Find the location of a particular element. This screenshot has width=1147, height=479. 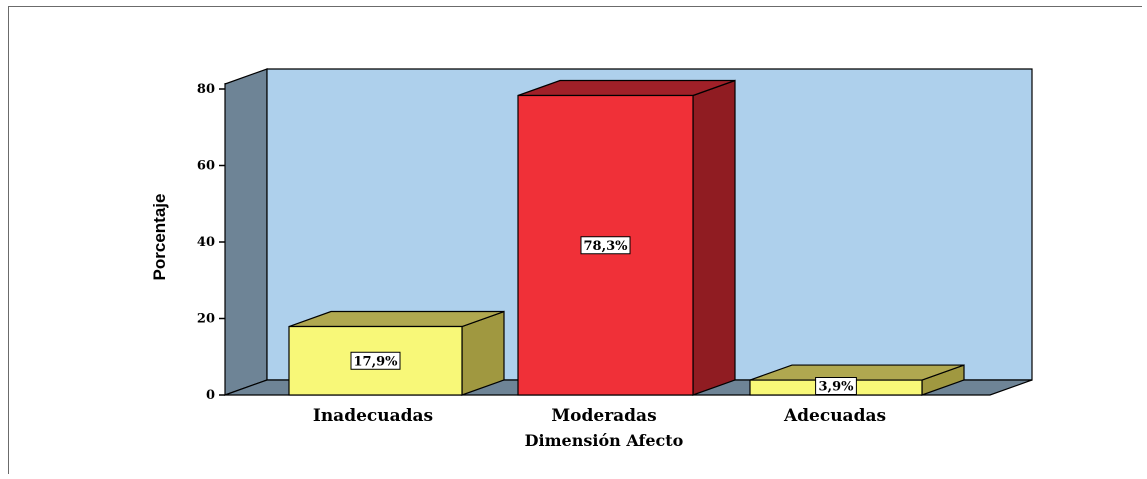

data-label: 17,9% is located at coordinates (375, 361).